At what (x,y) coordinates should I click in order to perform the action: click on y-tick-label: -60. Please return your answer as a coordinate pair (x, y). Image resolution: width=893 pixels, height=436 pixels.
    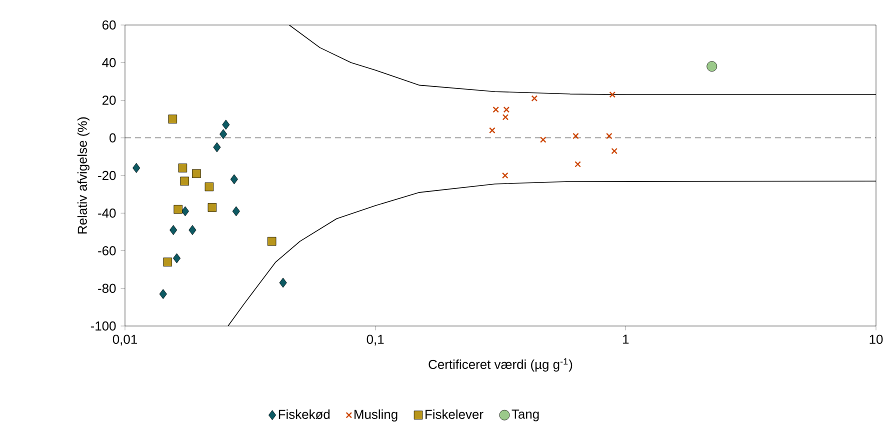
    Looking at the image, I should click on (107, 251).